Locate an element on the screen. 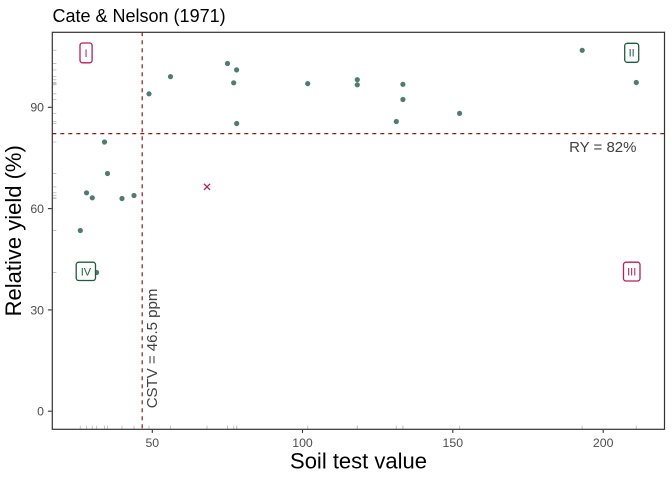  svg-text: 30 is located at coordinates (37, 310).